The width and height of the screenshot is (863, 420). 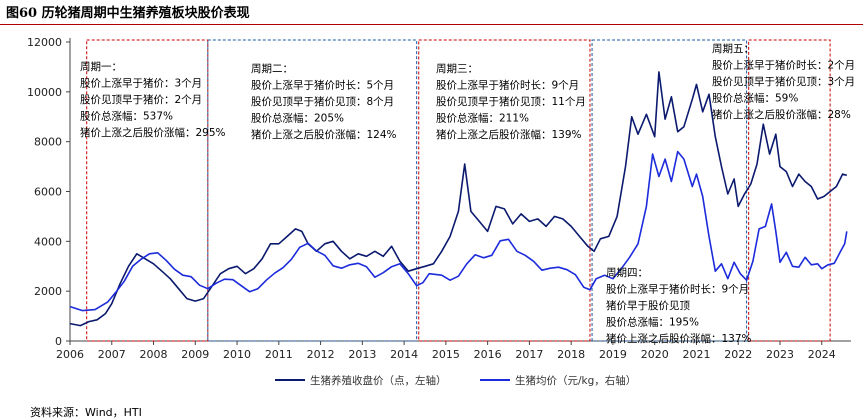 What do you see at coordinates (237, 354) in the screenshot?
I see `x-tick-label: 2010` at bounding box center [237, 354].